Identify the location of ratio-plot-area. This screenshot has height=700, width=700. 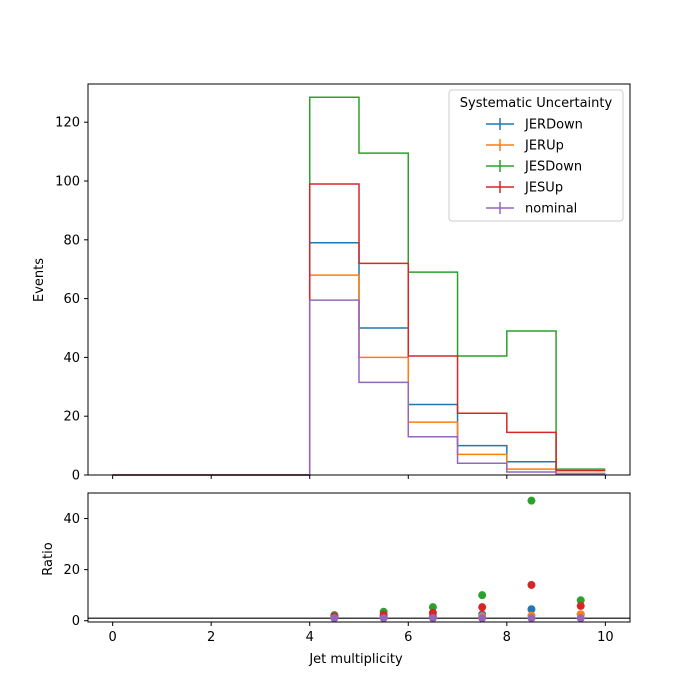
(359, 559).